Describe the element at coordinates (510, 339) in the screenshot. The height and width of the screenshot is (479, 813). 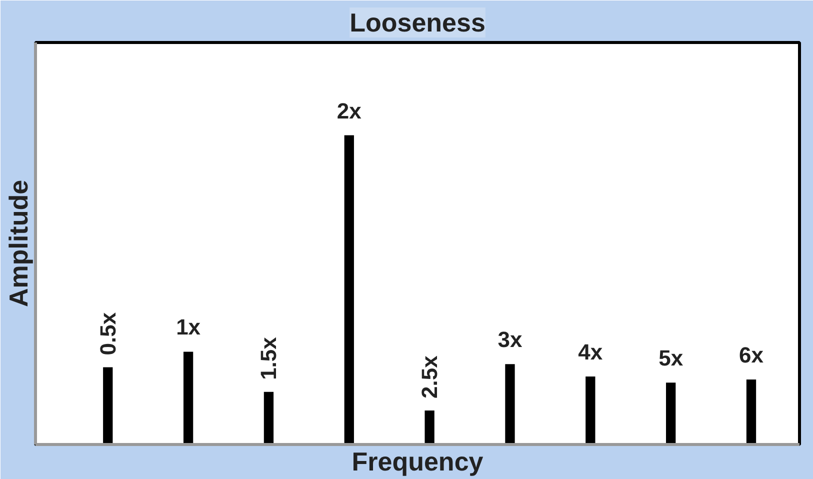
I see `annotation: 3x` at that location.